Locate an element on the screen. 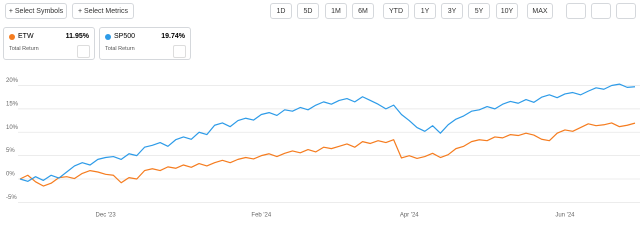 The height and width of the screenshot is (240, 640). period-button: 5Y is located at coordinates (479, 11).